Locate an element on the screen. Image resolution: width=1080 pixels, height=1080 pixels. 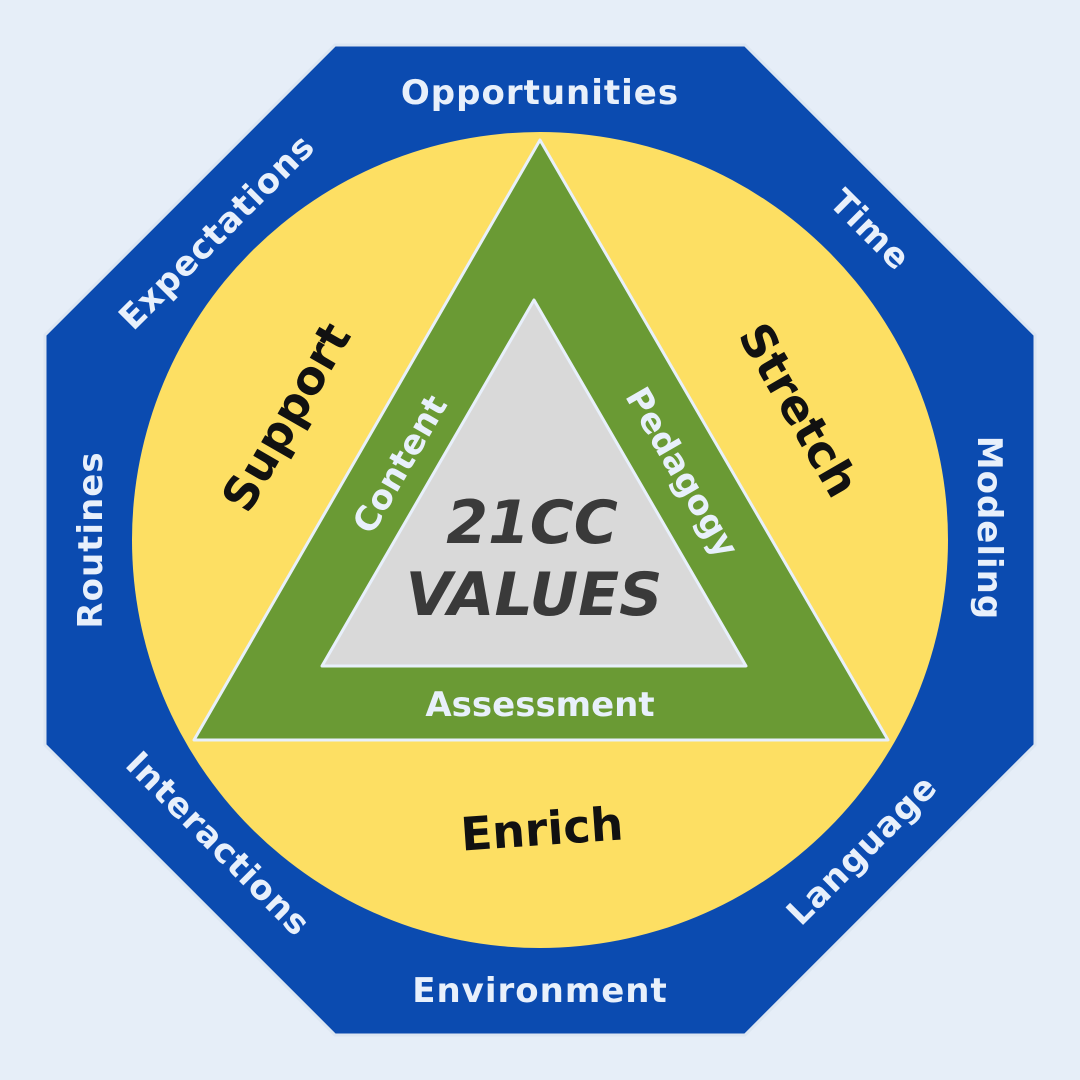
label-environment: Environment is located at coordinates (540, 991).